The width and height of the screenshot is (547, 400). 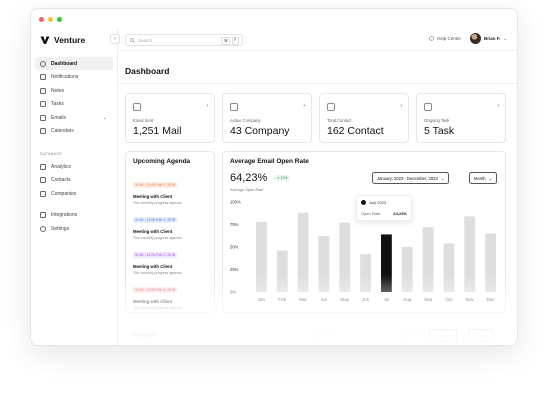 I want to click on sort-by-button: ▿ Sort By, so click(x=443, y=335).